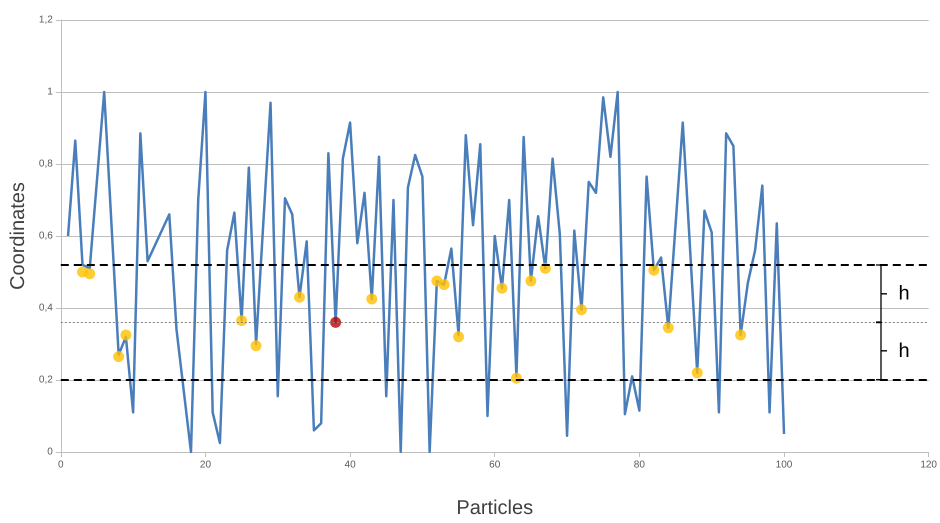  I want to click on y-tick-label: 0,8, so click(46, 164).